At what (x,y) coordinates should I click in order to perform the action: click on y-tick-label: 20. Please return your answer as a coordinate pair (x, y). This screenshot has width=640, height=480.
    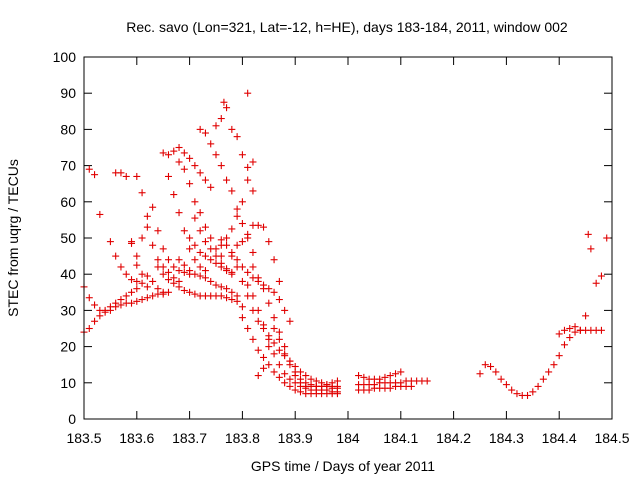
    Looking at the image, I should click on (68, 347).